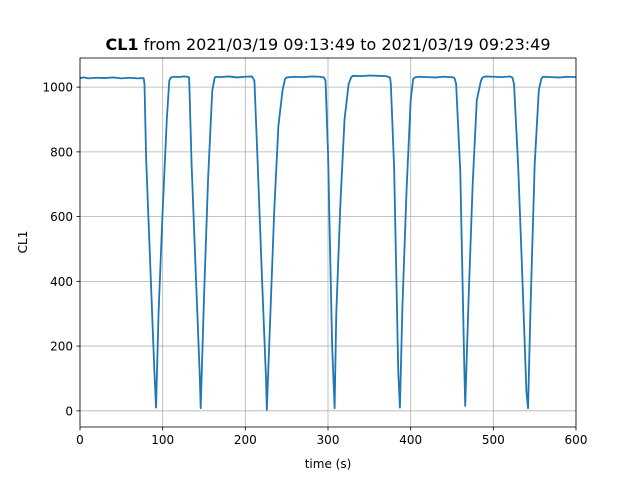  I want to click on x-tick-label: 500, so click(493, 440).